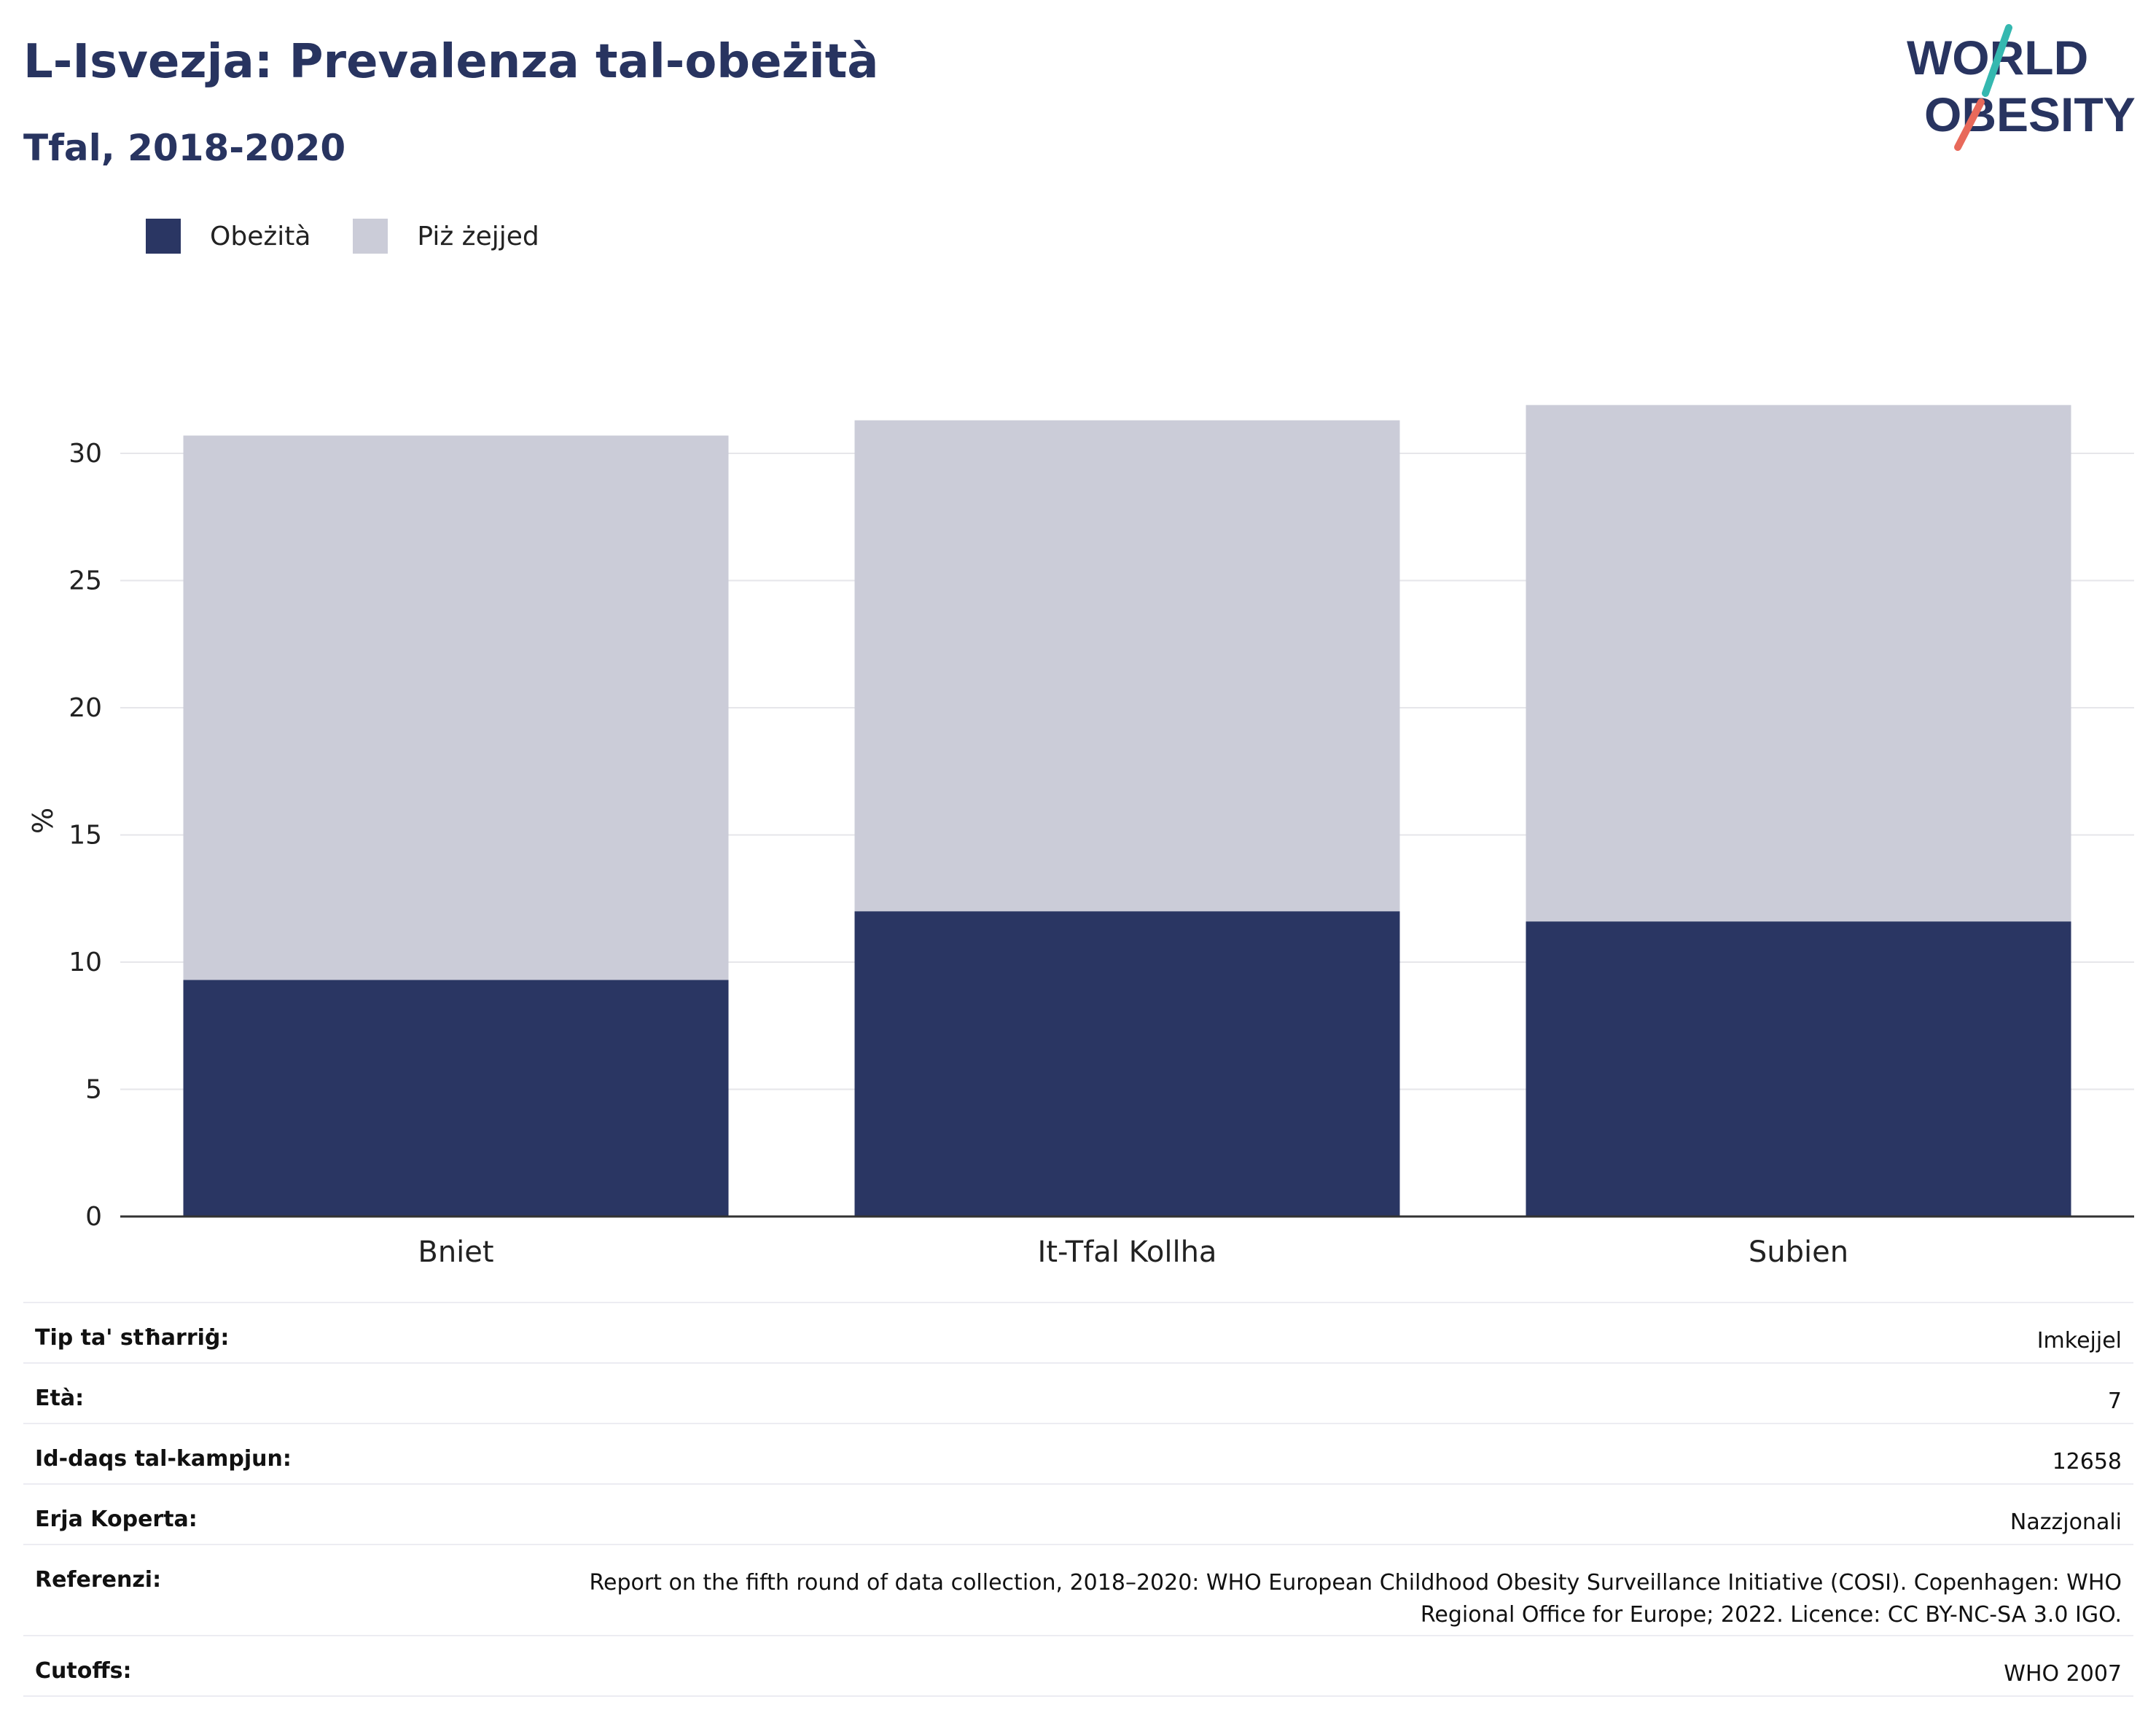 The height and width of the screenshot is (1734, 2156). I want to click on y-tick-label: 0, so click(94, 1217).